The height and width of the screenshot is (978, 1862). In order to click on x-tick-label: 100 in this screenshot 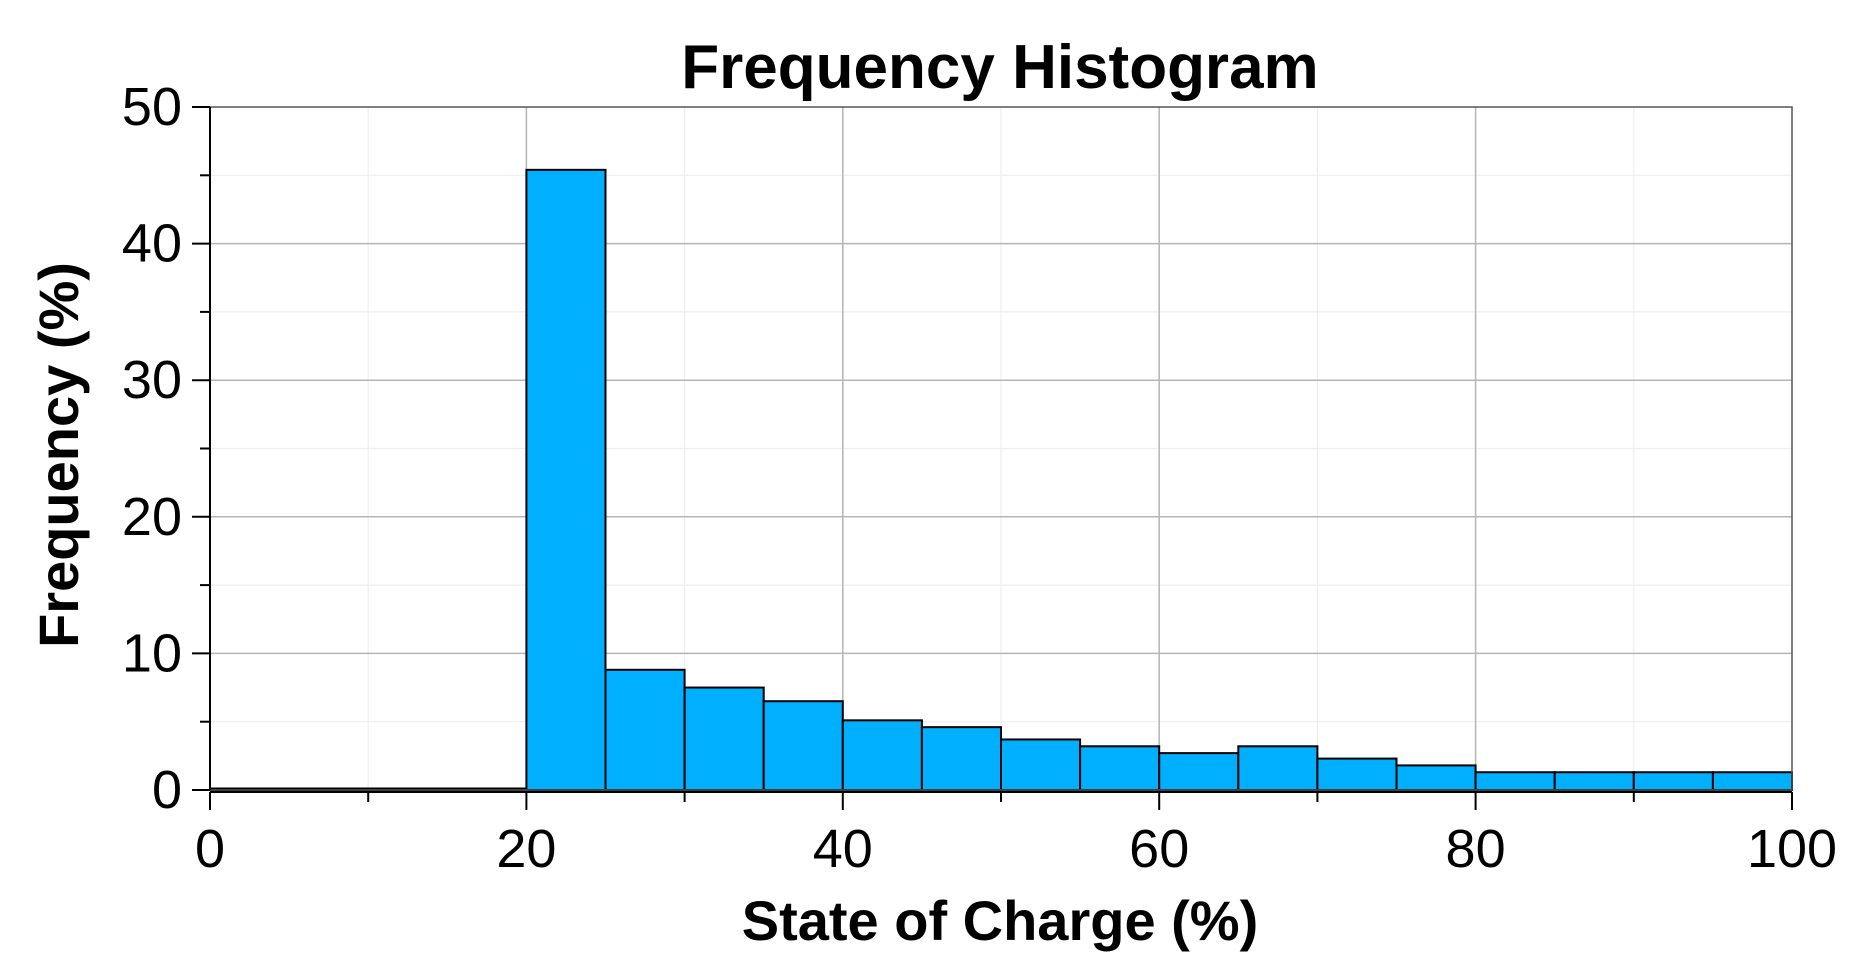, I will do `click(1792, 849)`.